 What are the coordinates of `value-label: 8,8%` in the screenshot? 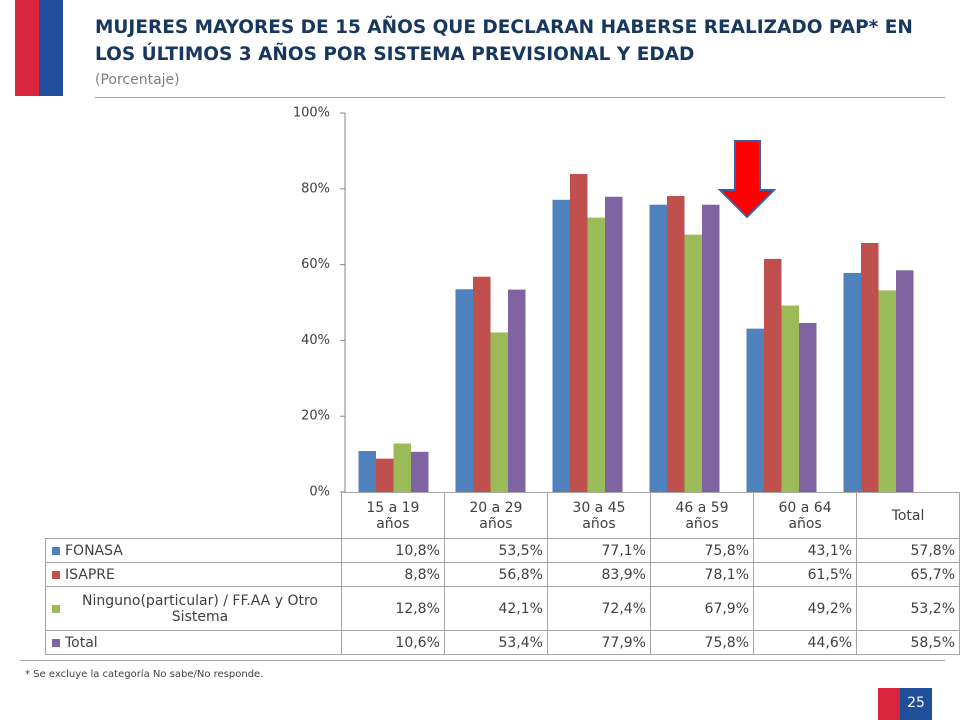 It's located at (392, 574).